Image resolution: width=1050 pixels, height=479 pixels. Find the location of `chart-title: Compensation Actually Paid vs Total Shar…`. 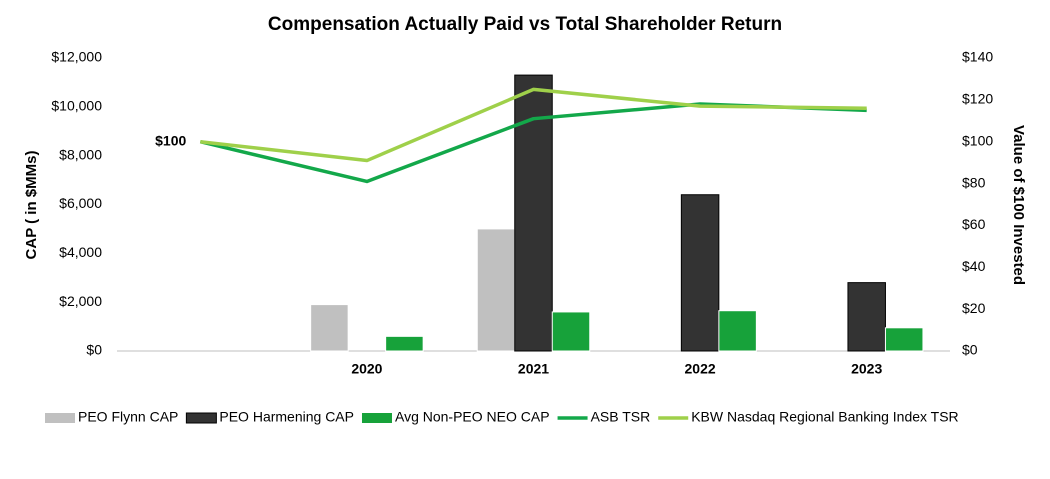

chart-title: Compensation Actually Paid vs Total Shar… is located at coordinates (525, 24).